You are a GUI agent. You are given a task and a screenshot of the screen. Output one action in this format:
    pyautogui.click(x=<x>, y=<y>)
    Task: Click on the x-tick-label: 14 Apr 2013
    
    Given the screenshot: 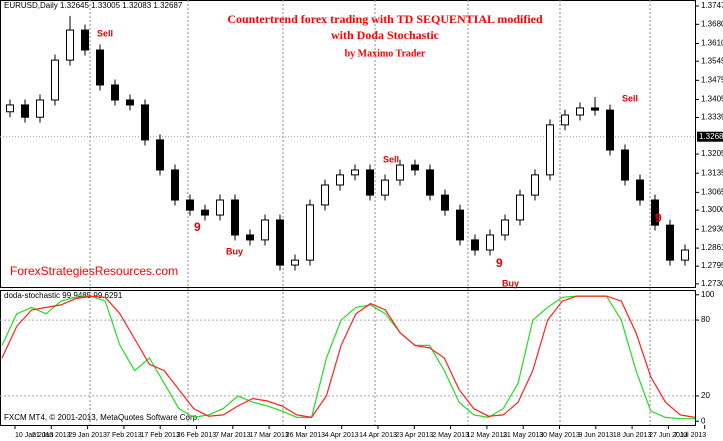 What is the action you would take?
    pyautogui.click(x=378, y=435)
    